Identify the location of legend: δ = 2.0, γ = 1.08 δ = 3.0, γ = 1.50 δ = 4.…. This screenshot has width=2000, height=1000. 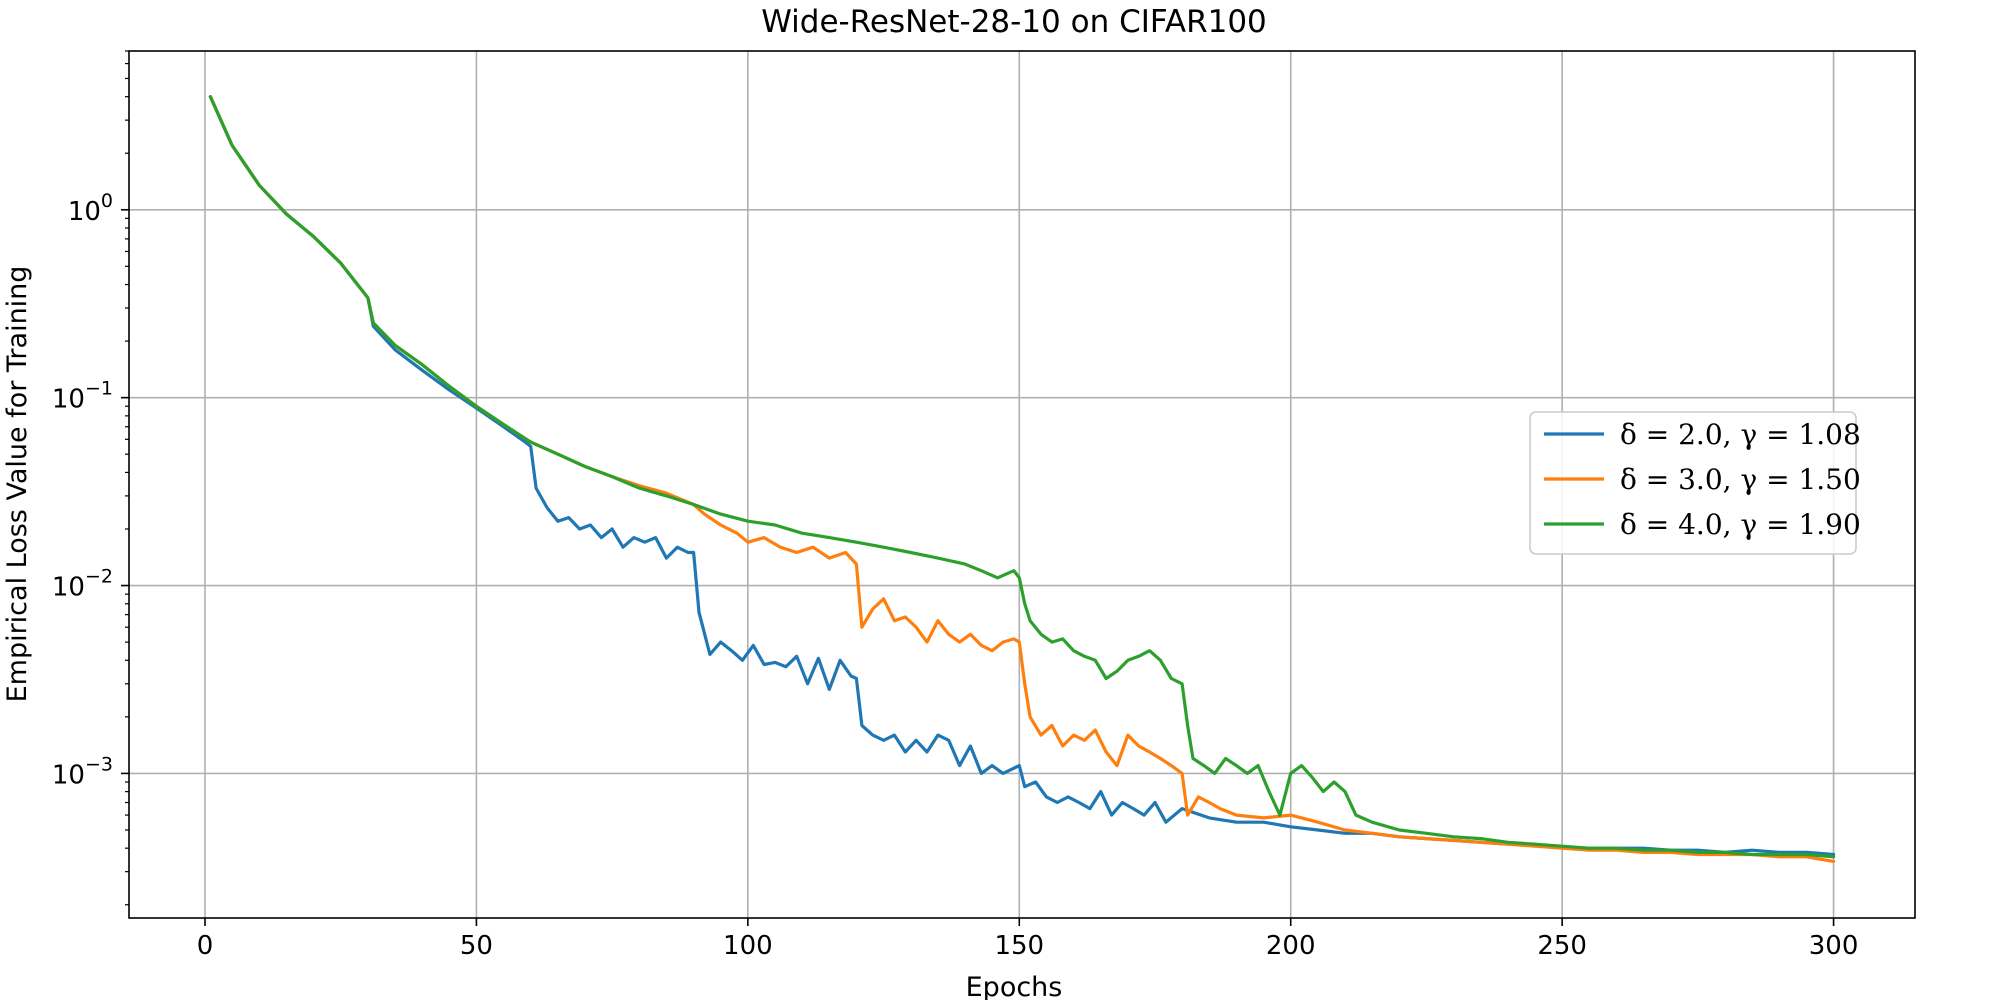
(1695, 483).